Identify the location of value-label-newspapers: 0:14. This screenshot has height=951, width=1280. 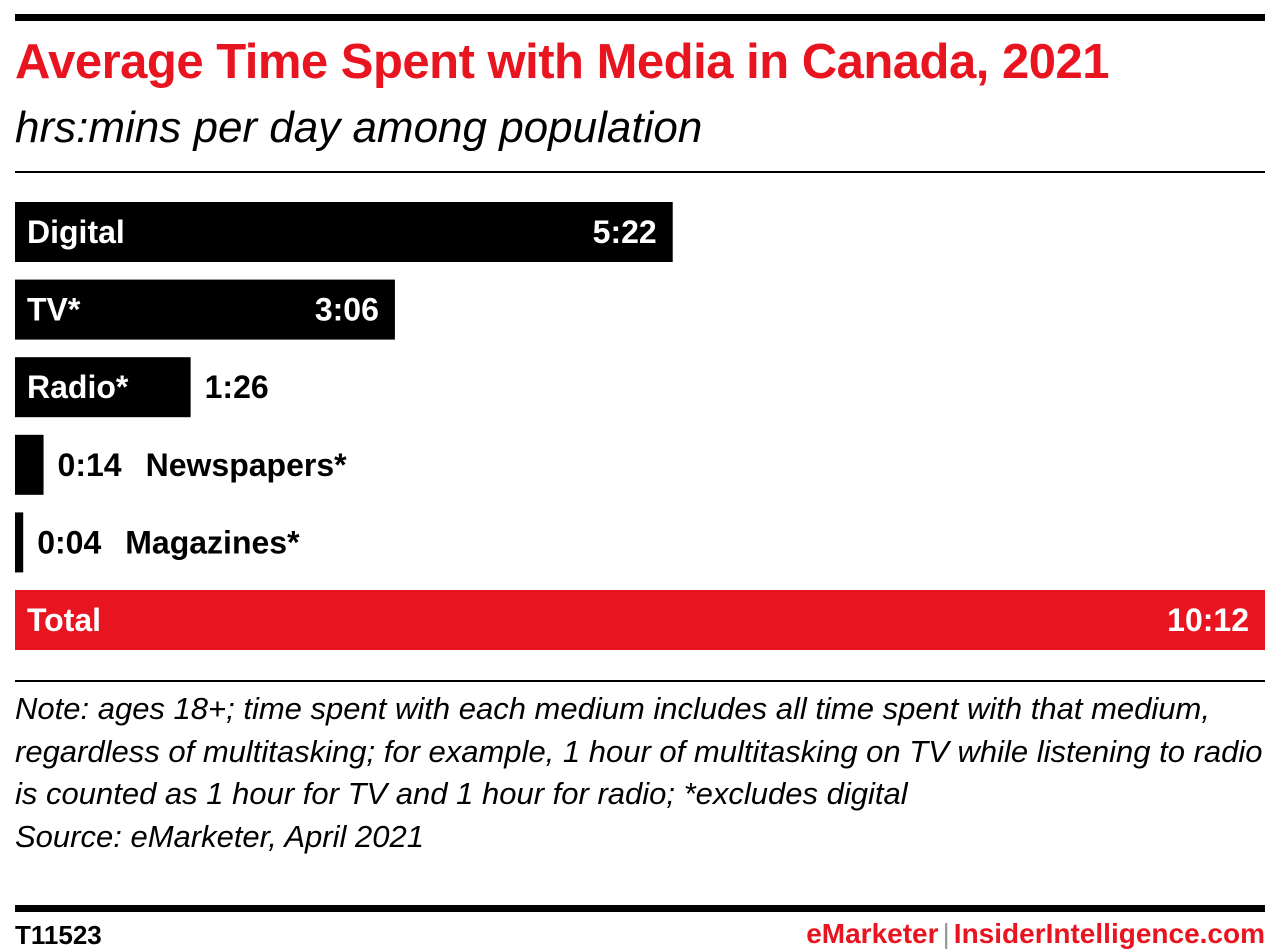
(90, 465).